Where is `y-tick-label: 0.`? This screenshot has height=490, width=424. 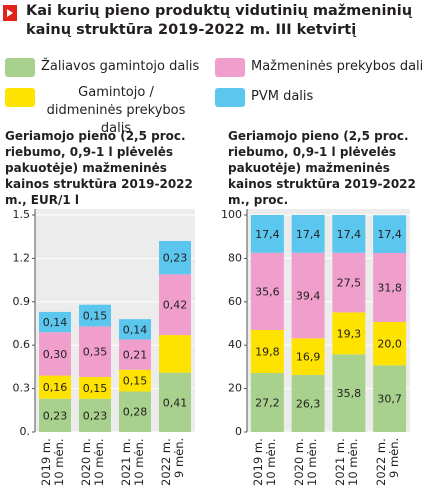 y-tick-label: 0. is located at coordinates (25, 431).